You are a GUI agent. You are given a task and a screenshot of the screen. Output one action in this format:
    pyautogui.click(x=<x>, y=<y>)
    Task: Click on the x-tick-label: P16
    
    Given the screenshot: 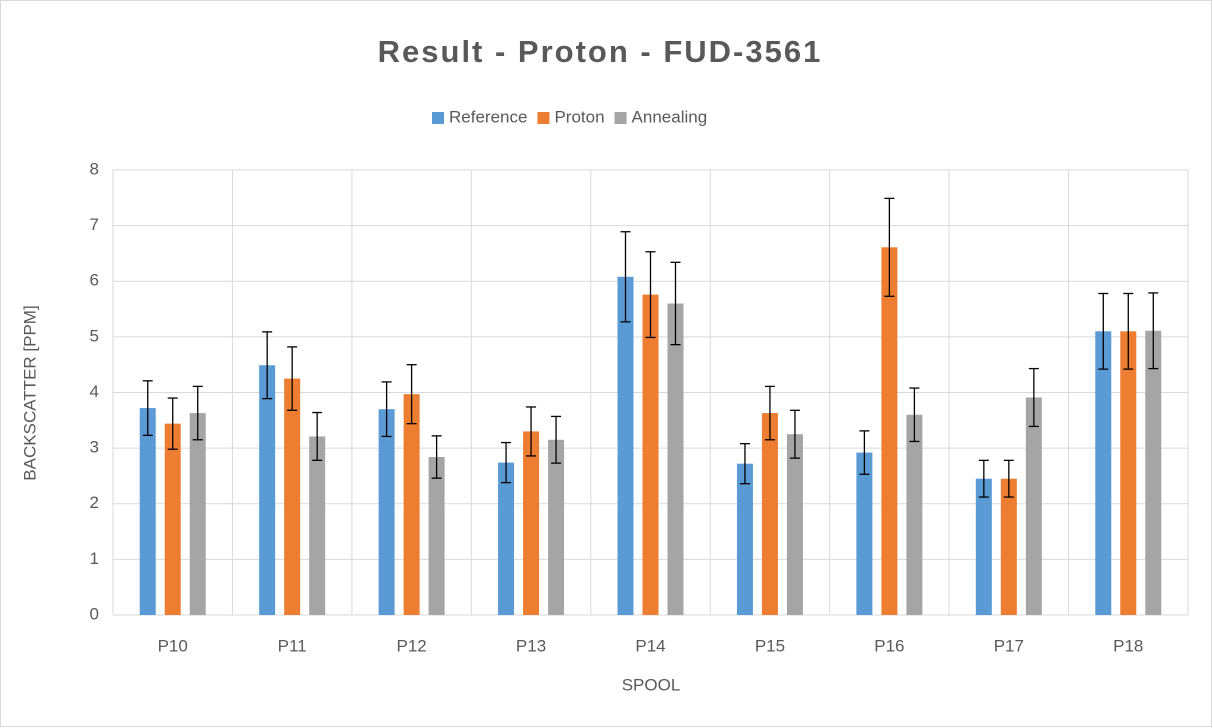 What is the action you would take?
    pyautogui.click(x=889, y=645)
    